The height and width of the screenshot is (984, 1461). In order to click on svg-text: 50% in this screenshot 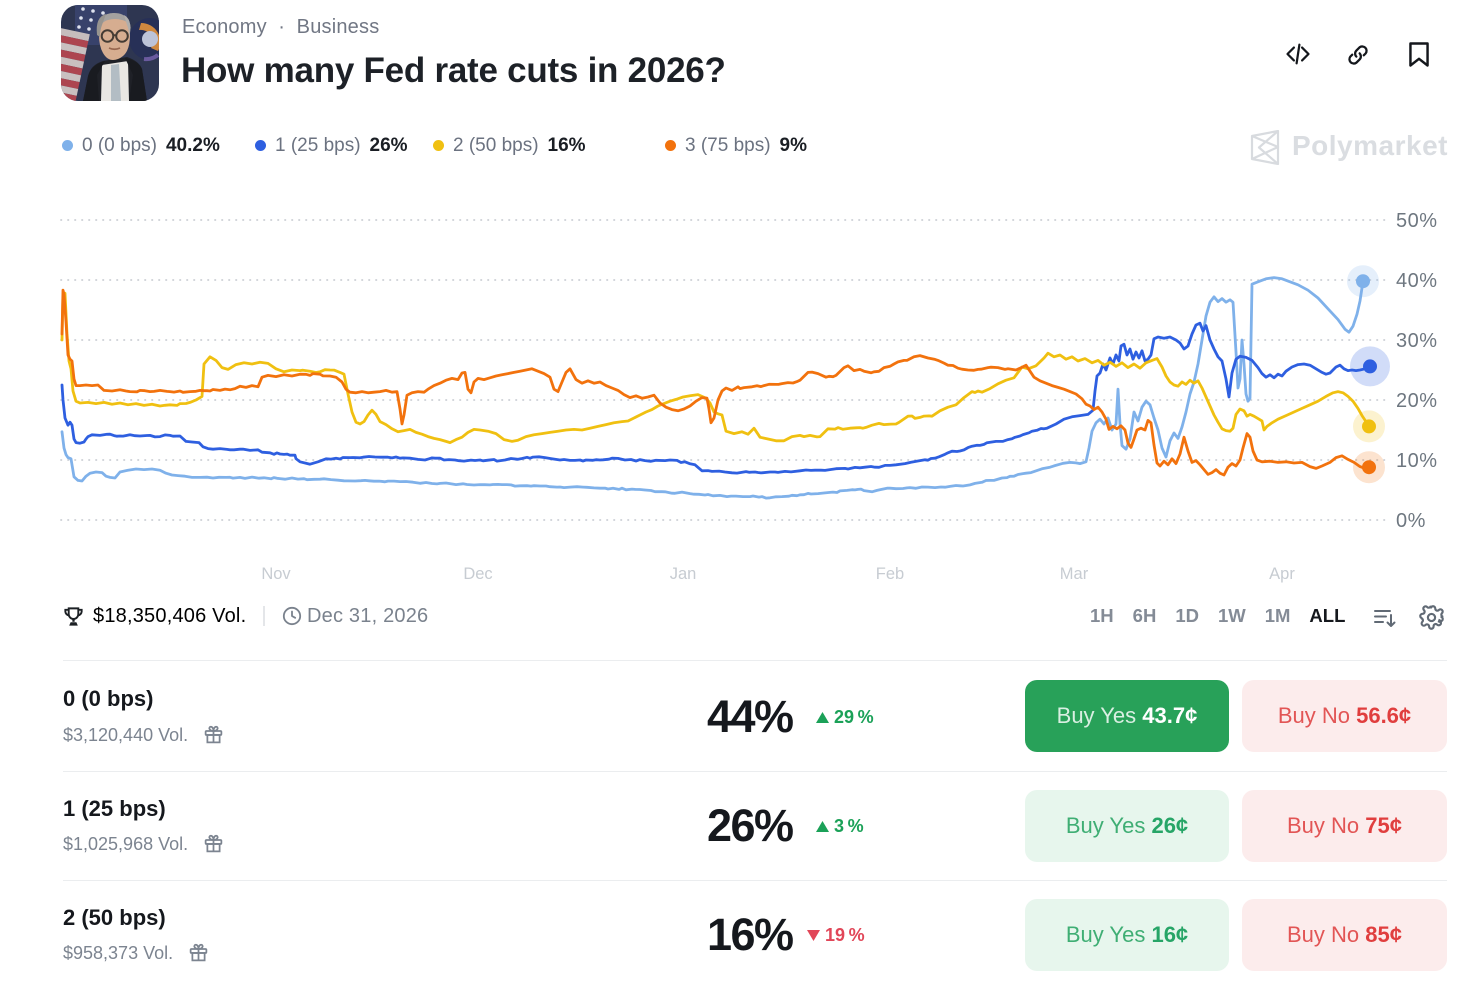, I will do `click(1417, 221)`.